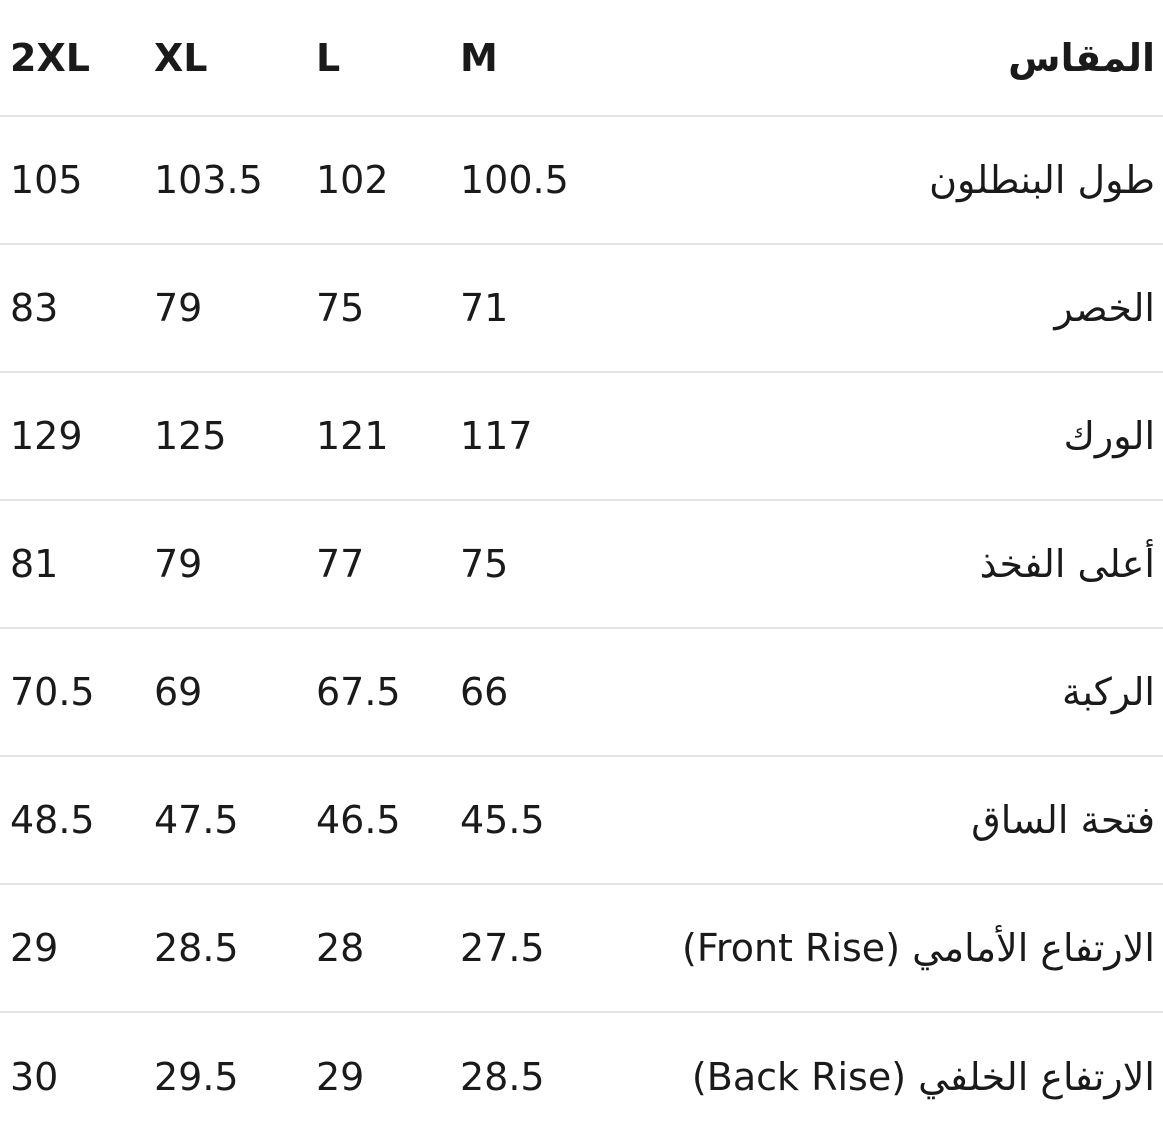 This screenshot has width=1163, height=1141. Describe the element at coordinates (1081, 57) in the screenshot. I see `header-size-label: المقاس` at that location.